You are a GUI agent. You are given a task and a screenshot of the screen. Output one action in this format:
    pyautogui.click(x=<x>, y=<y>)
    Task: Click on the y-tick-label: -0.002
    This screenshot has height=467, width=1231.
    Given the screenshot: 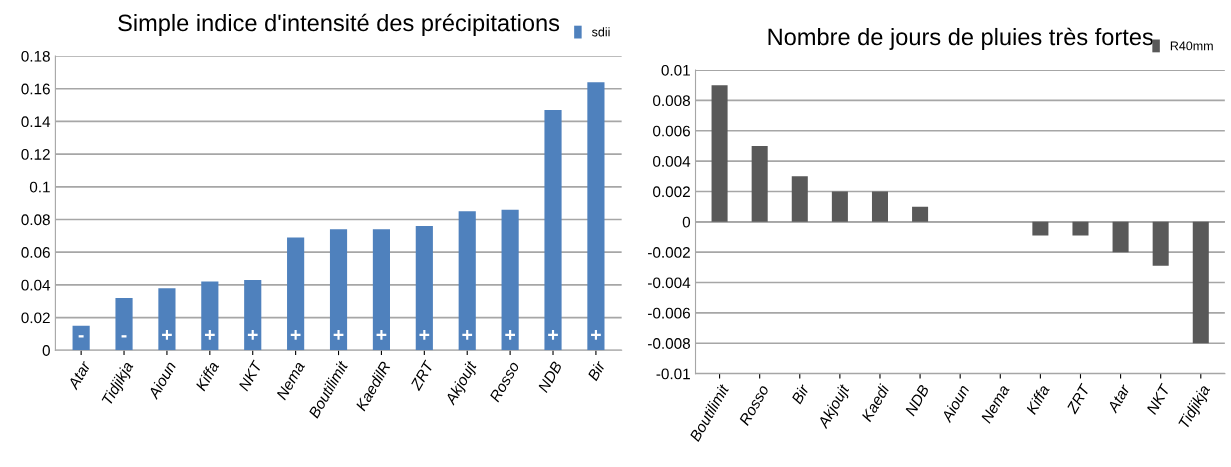 What is the action you would take?
    pyautogui.click(x=669, y=252)
    